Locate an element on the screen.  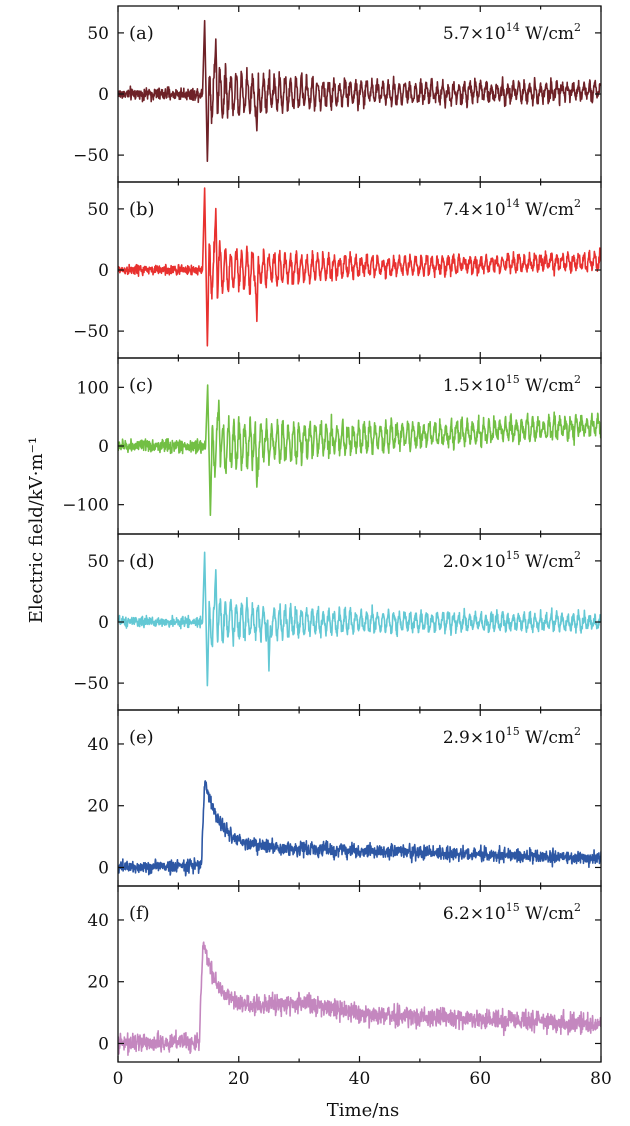
intensity-label: 6.2×1015 W/cm2 is located at coordinates (512, 912).